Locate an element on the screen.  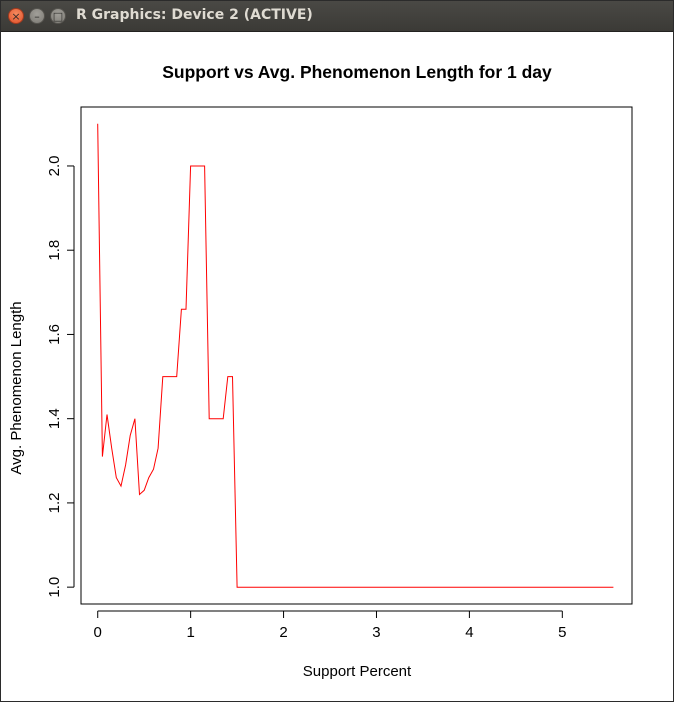
minimize-icon: – is located at coordinates (37, 16).